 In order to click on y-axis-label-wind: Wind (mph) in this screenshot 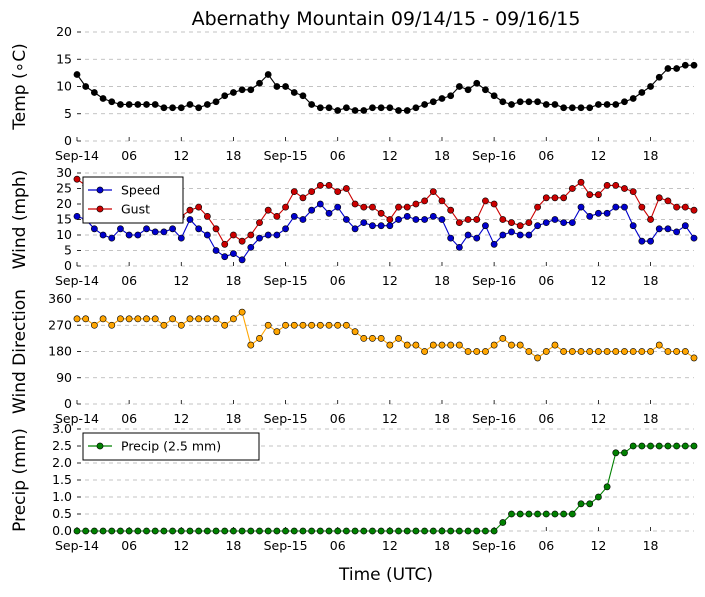, I will do `click(20, 220)`.